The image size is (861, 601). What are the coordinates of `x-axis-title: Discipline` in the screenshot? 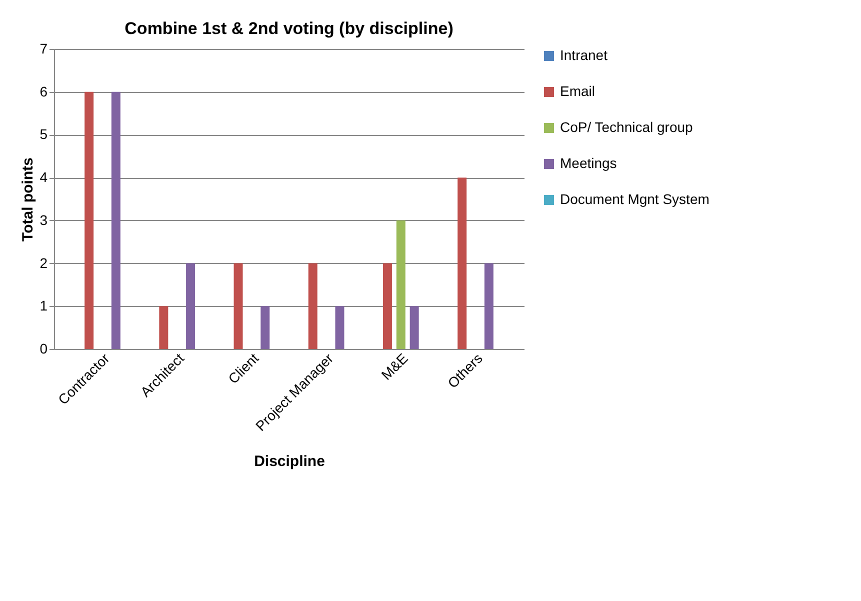 It's located at (289, 461).